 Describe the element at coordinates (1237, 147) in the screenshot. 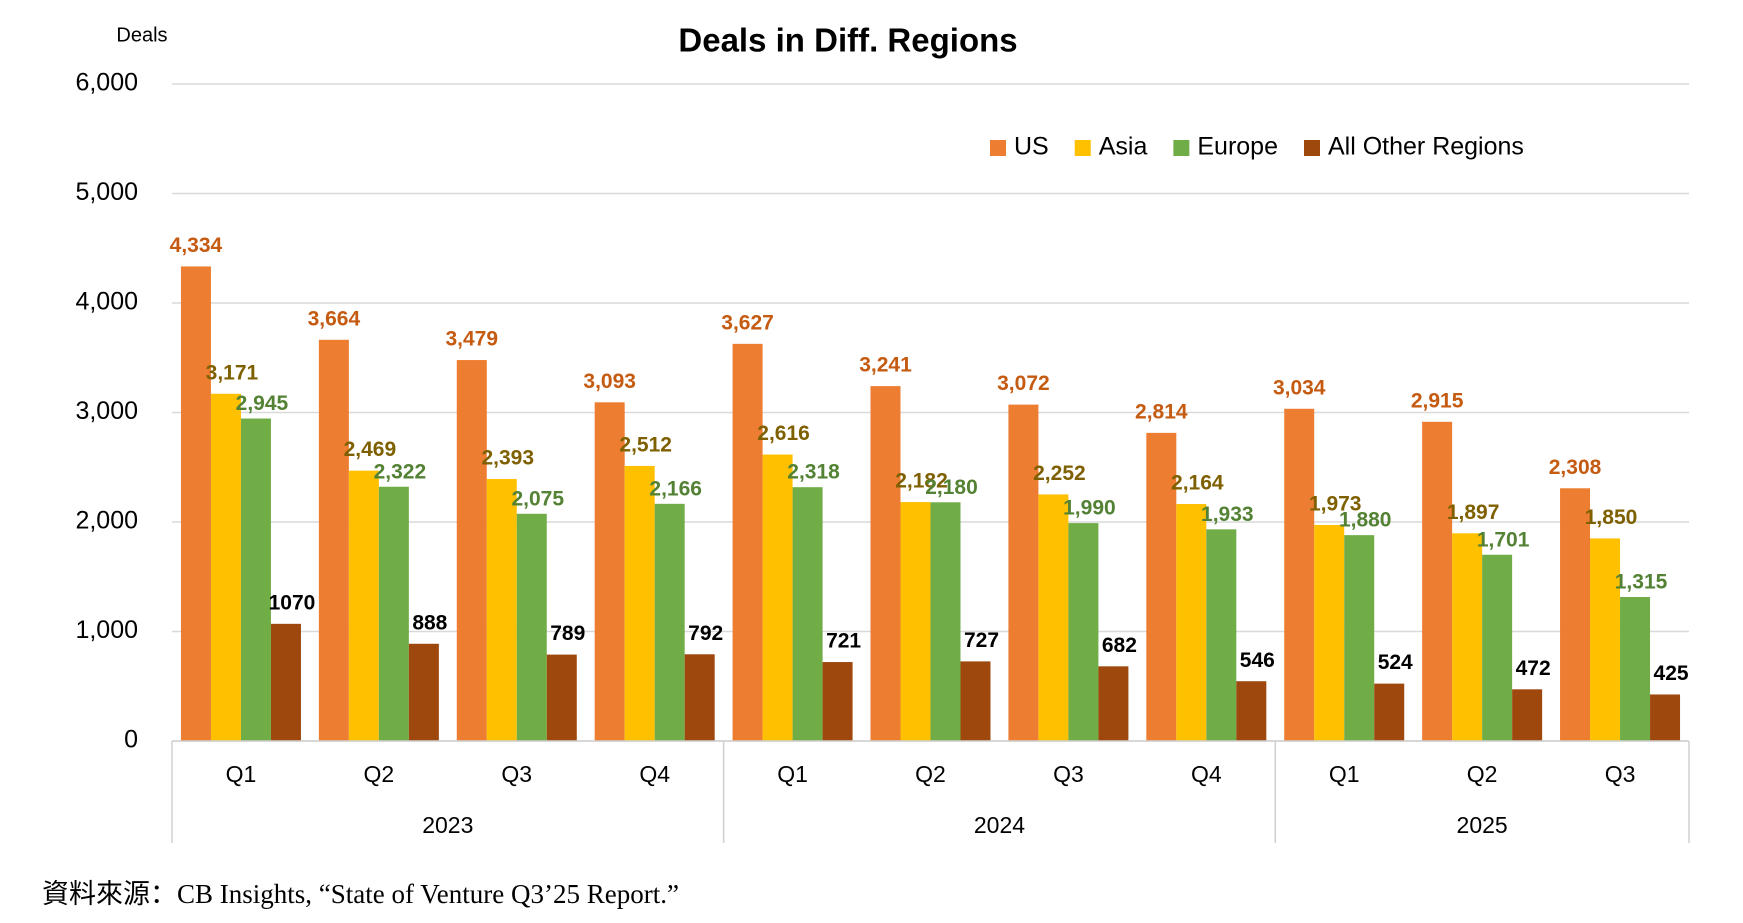

I see `legend-label: Europe` at that location.